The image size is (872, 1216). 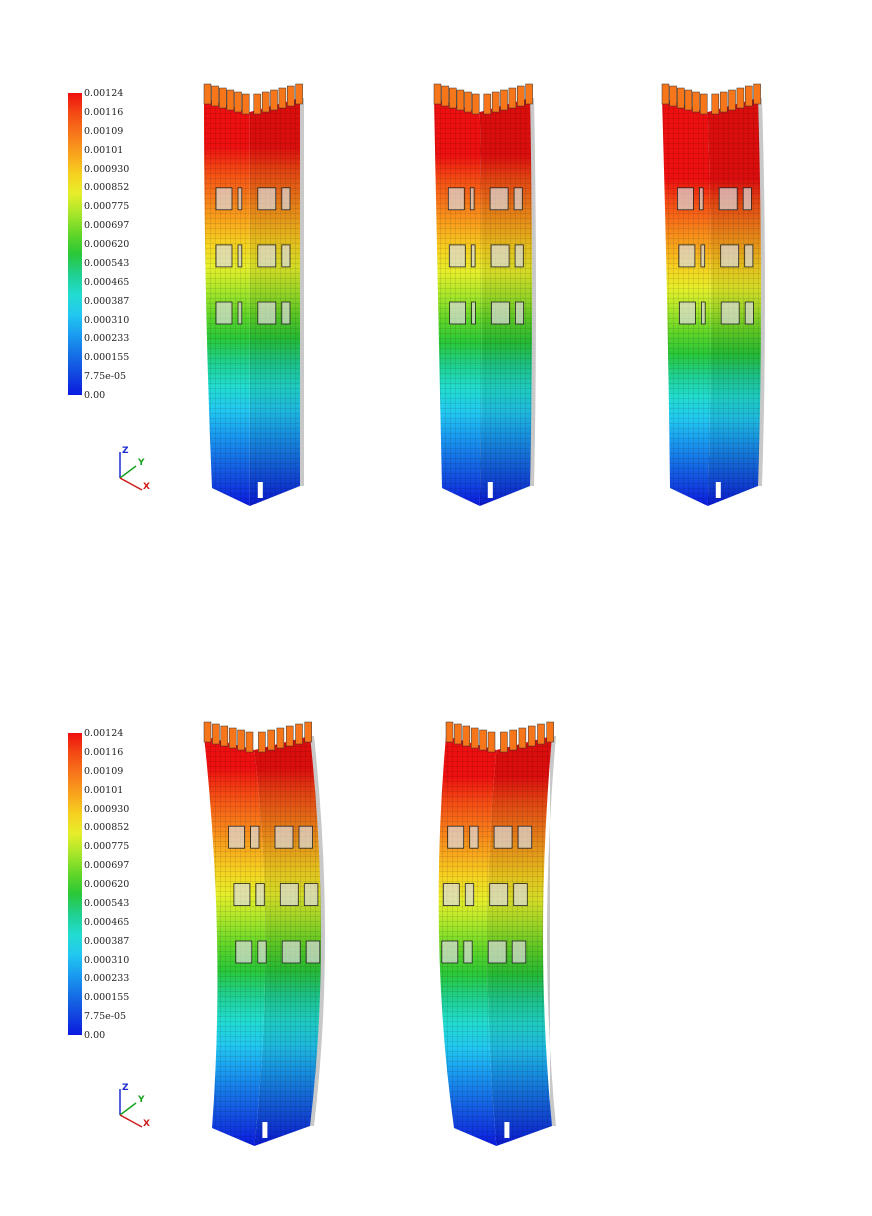 What do you see at coordinates (146, 1124) in the screenshot?
I see `axis-x-label: X` at bounding box center [146, 1124].